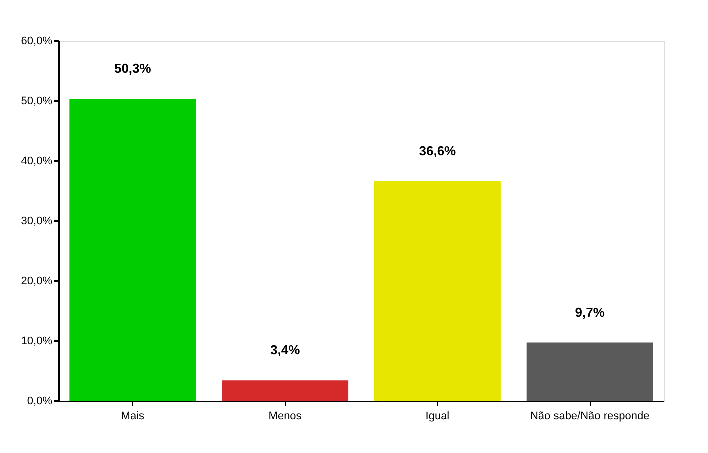  I want to click on y-tick-label: 30,0%, so click(37, 222).